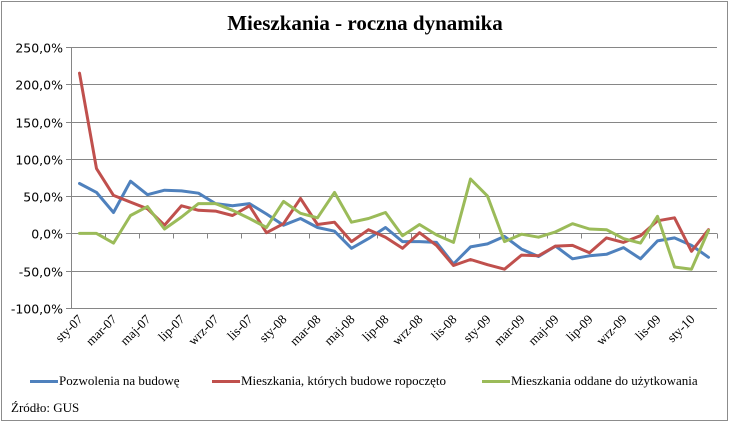  I want to click on y-tick-label: 250,0%, so click(39, 48).